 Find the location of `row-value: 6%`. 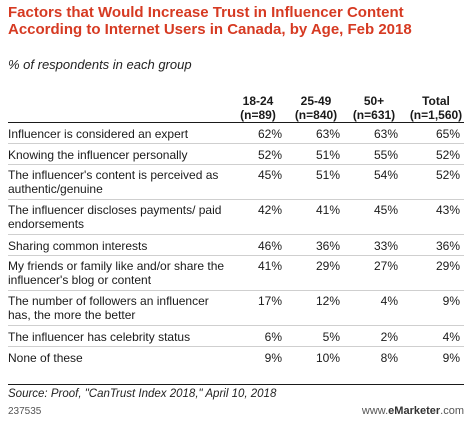

row-value: 6% is located at coordinates (273, 337).